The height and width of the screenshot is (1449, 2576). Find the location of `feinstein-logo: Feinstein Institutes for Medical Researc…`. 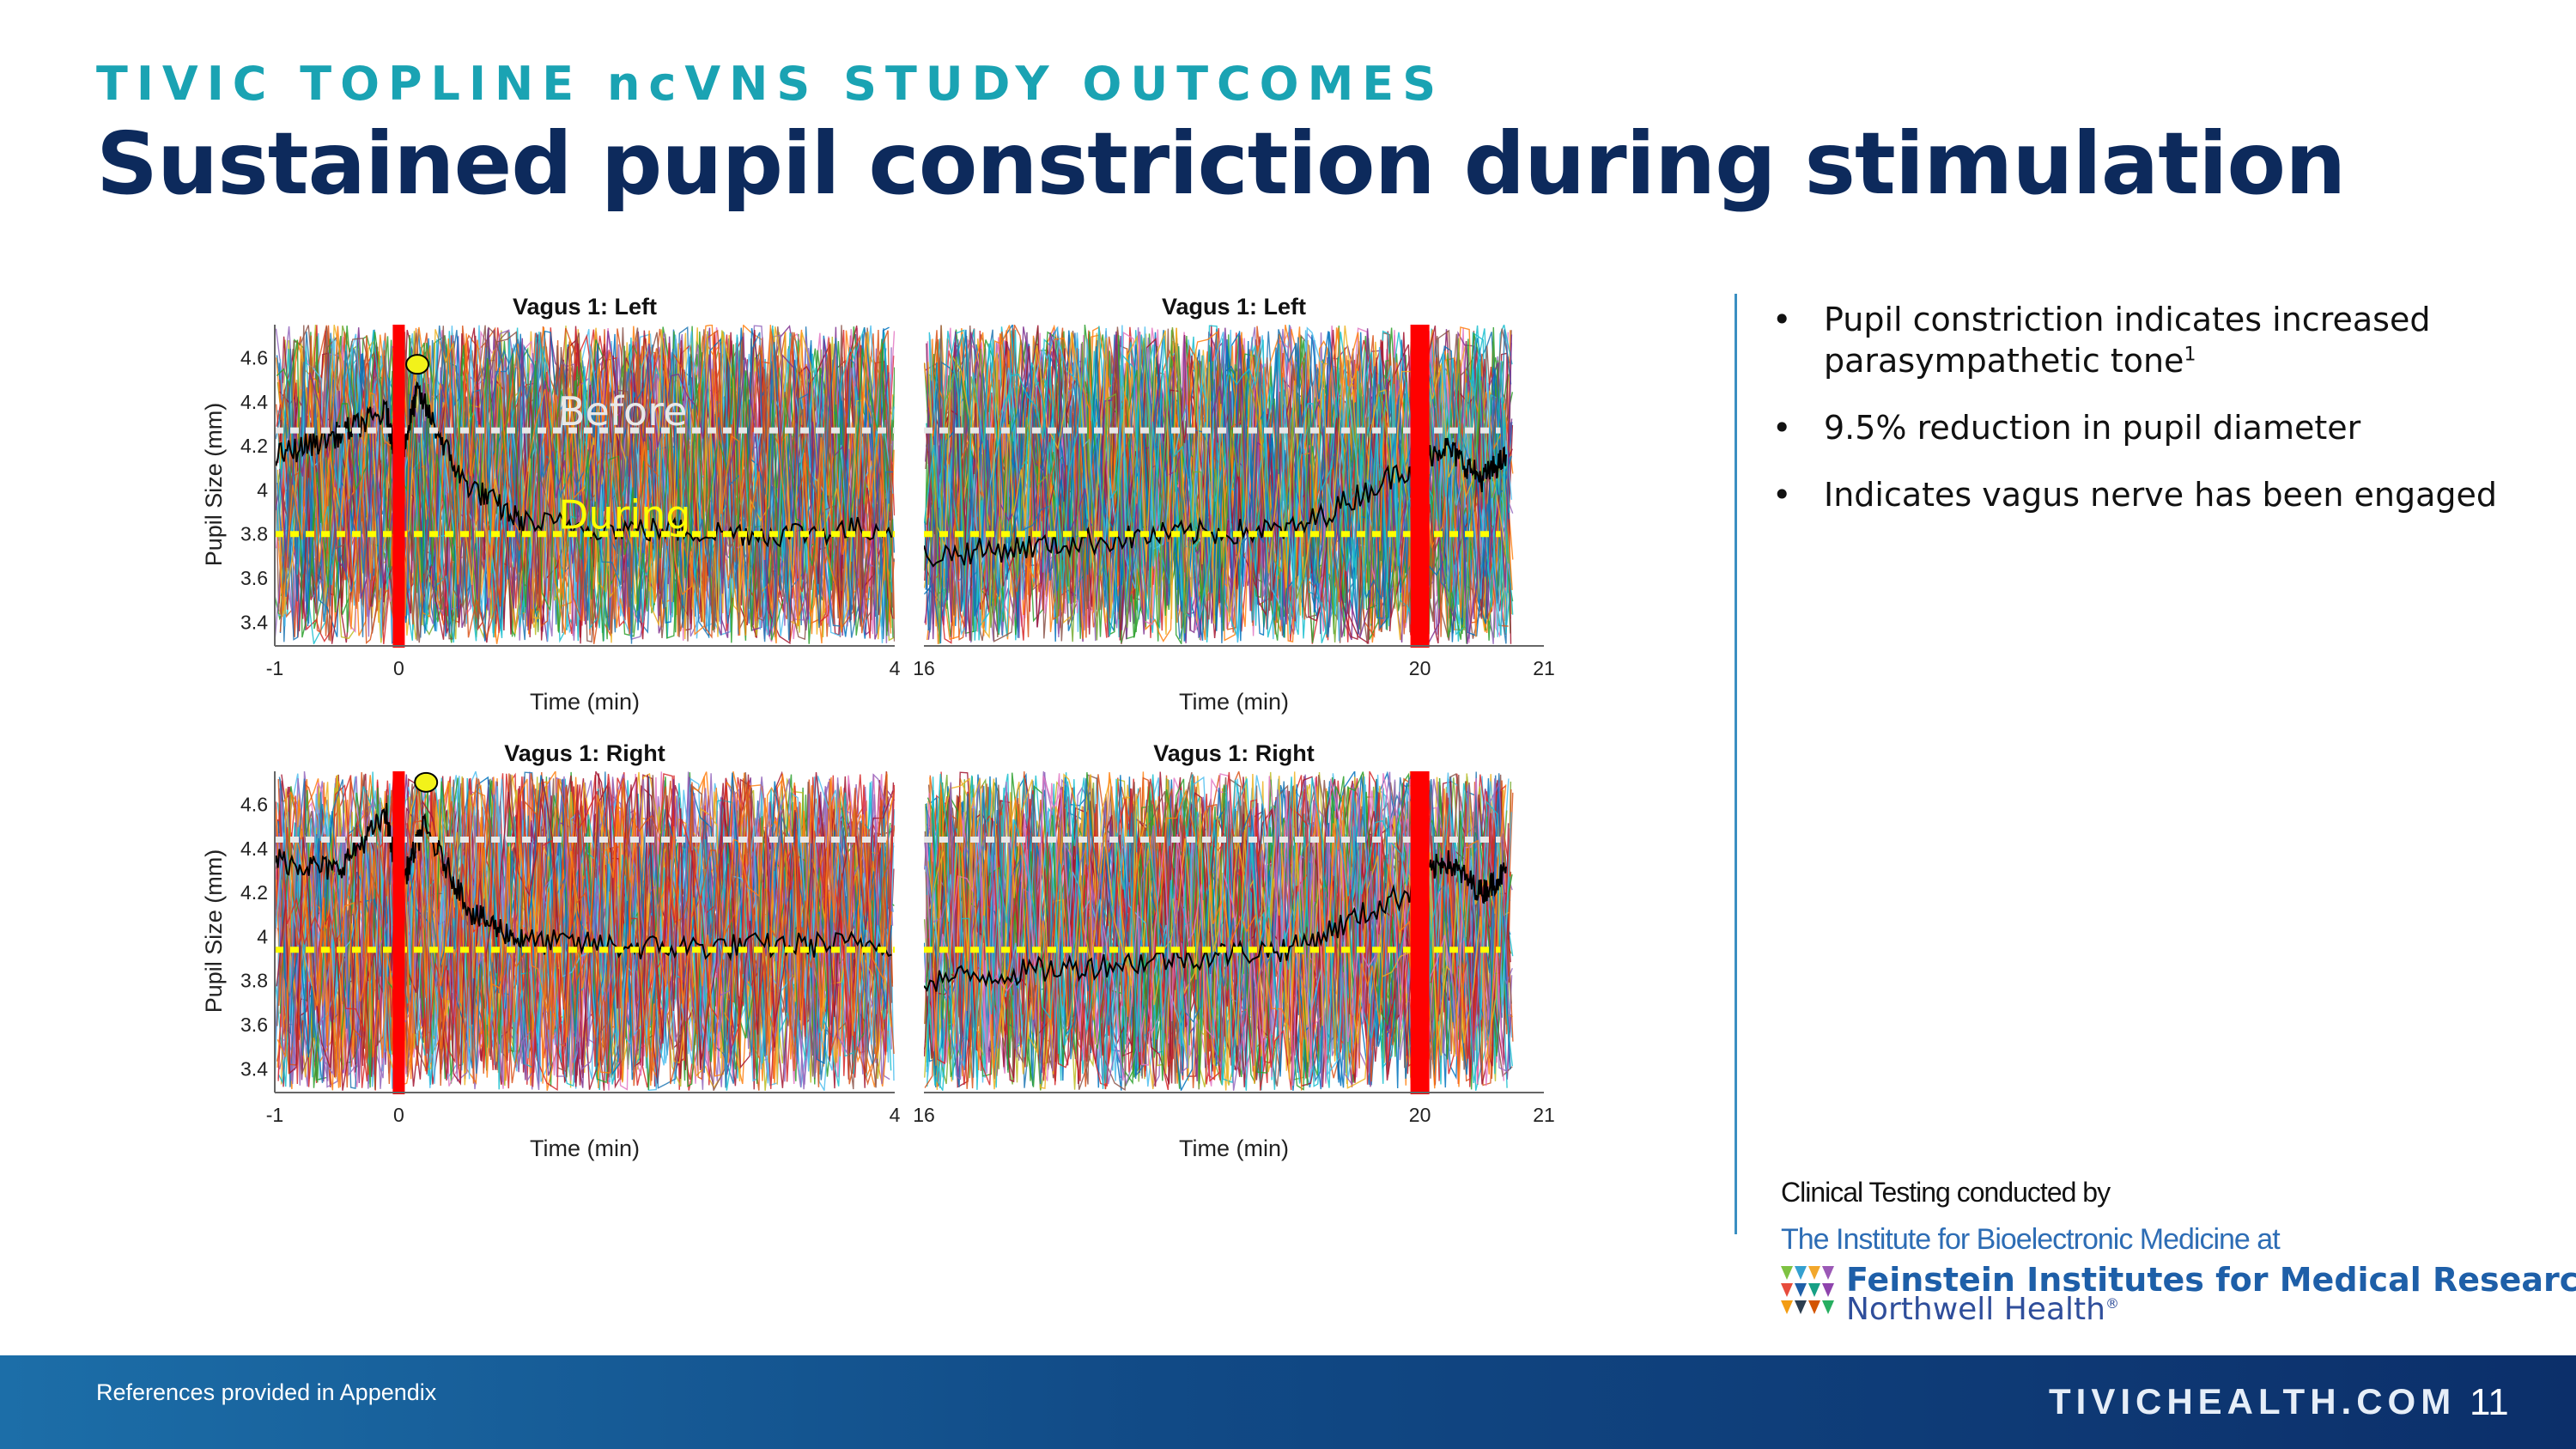

feinstein-logo: Feinstein Institutes for Medical Researc… is located at coordinates (2178, 1294).